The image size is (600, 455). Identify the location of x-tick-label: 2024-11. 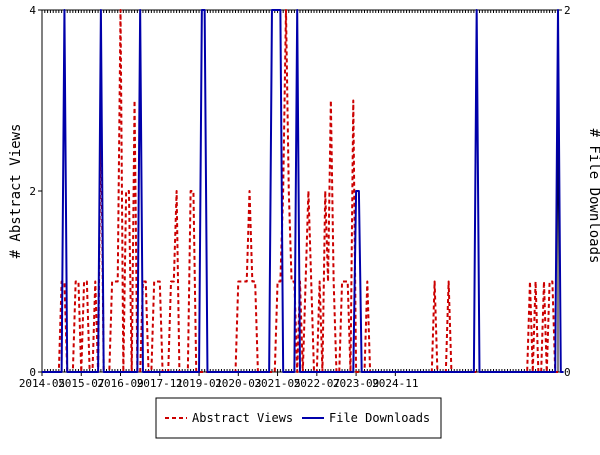
(395, 383).